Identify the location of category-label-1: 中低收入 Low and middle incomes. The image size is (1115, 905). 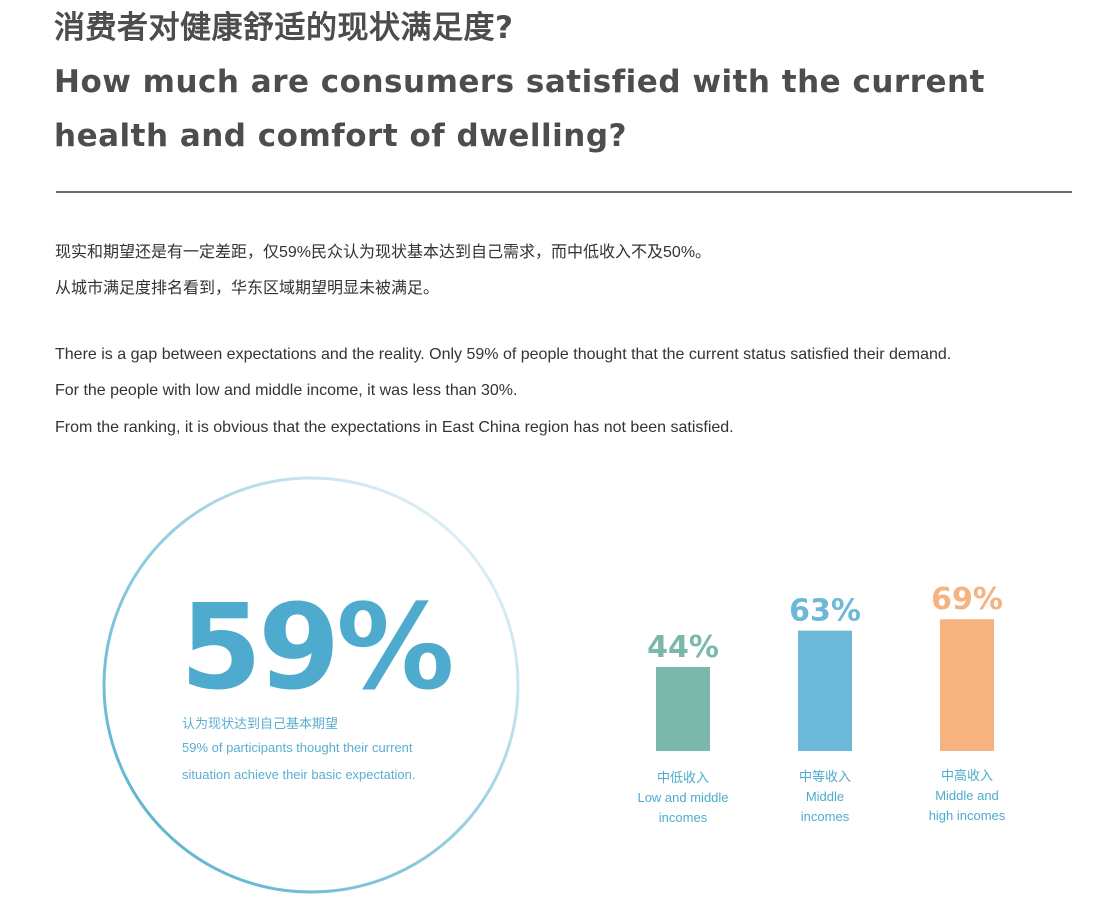
(683, 798).